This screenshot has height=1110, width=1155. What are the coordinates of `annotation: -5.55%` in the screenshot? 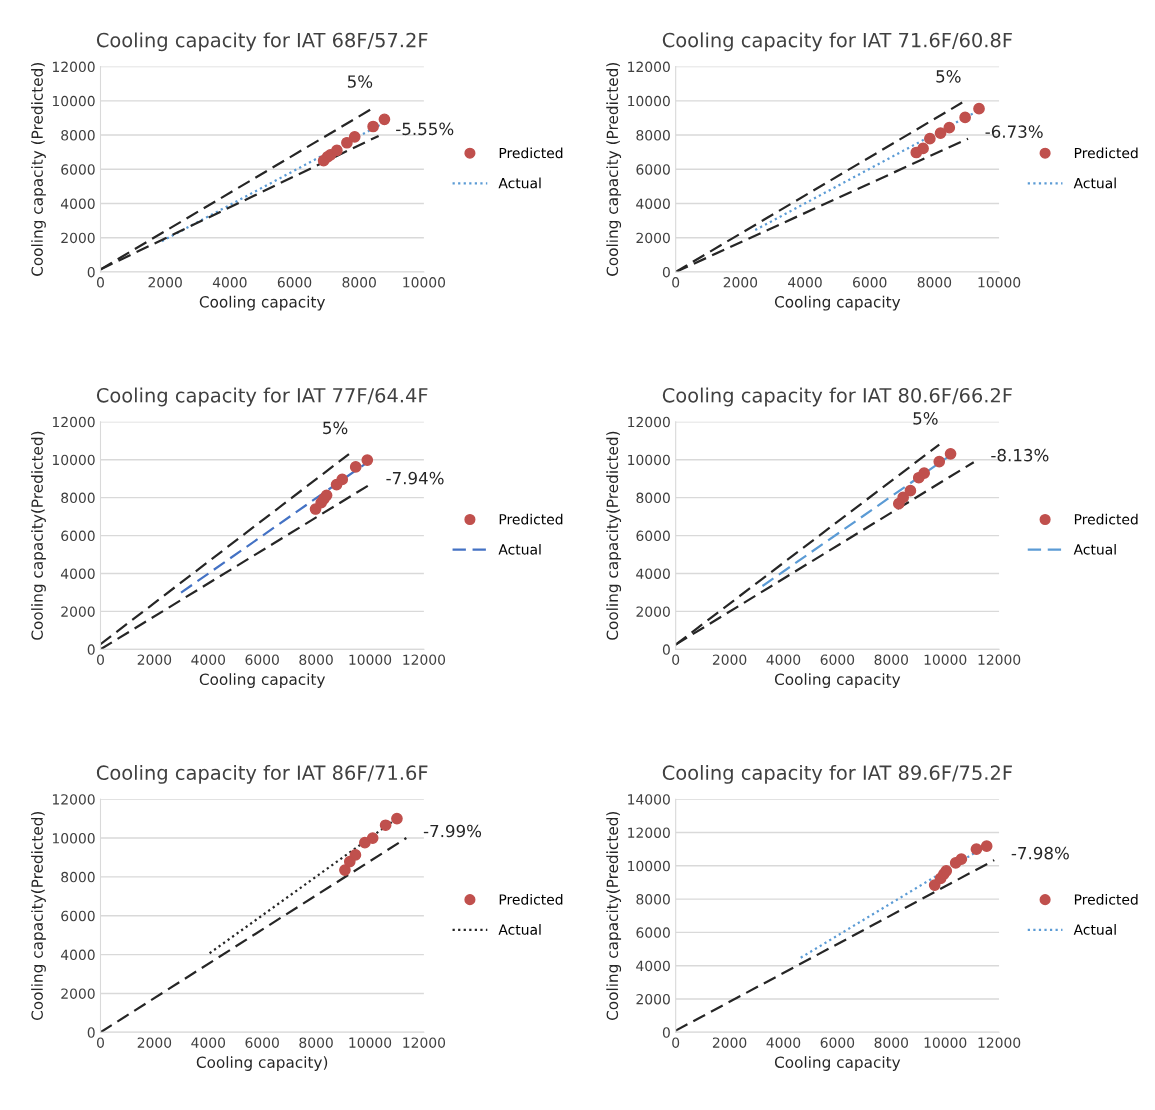 It's located at (425, 129).